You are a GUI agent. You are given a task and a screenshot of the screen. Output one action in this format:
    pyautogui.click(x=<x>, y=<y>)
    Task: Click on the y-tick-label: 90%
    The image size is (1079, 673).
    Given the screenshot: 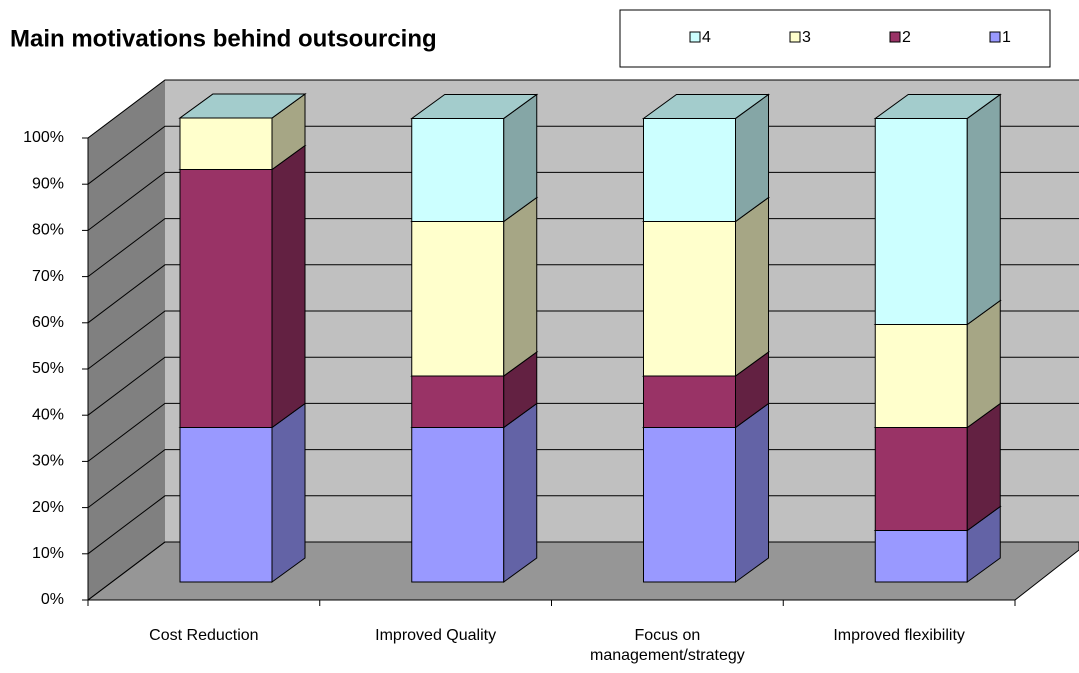 What is the action you would take?
    pyautogui.click(x=48, y=183)
    